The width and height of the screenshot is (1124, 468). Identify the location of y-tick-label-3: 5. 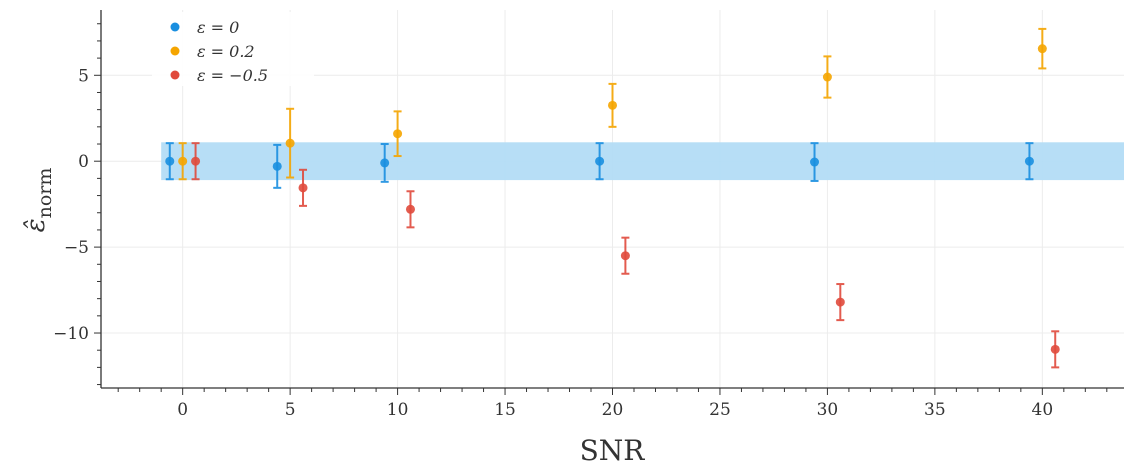
(83, 76).